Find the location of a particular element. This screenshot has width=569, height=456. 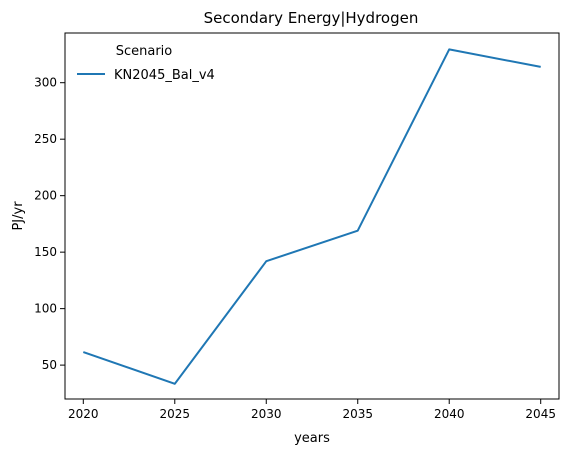

y-tick-label: 50 is located at coordinates (49, 365).